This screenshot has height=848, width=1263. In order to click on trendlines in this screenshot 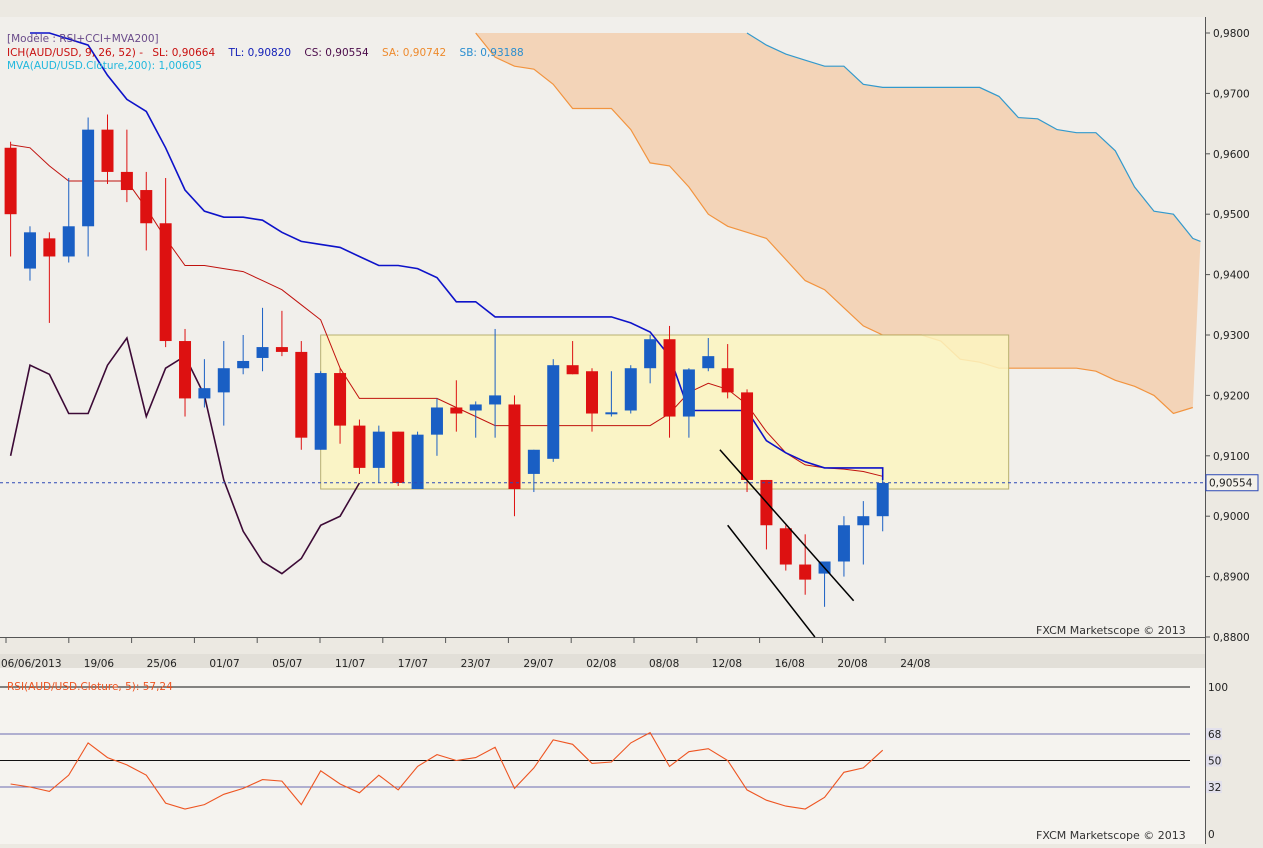, I will do `click(787, 543)`.